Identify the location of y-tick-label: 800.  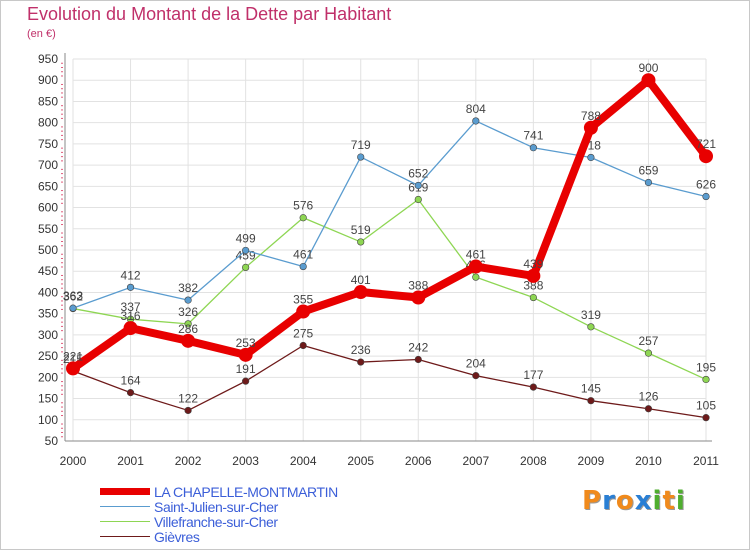
(48, 123).